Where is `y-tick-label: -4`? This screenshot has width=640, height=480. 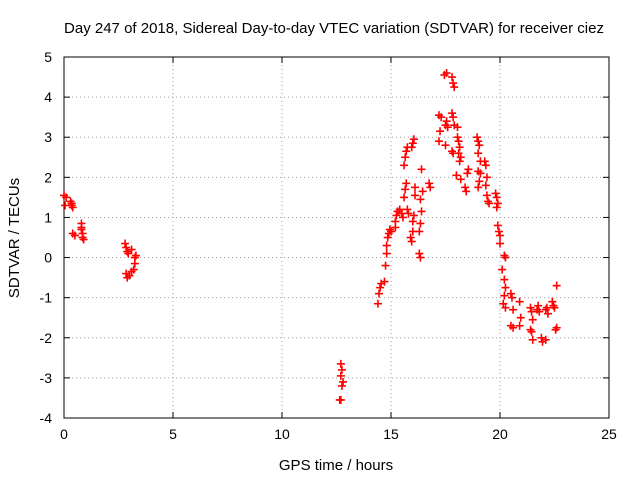
y-tick-label: -4 is located at coordinates (46, 418).